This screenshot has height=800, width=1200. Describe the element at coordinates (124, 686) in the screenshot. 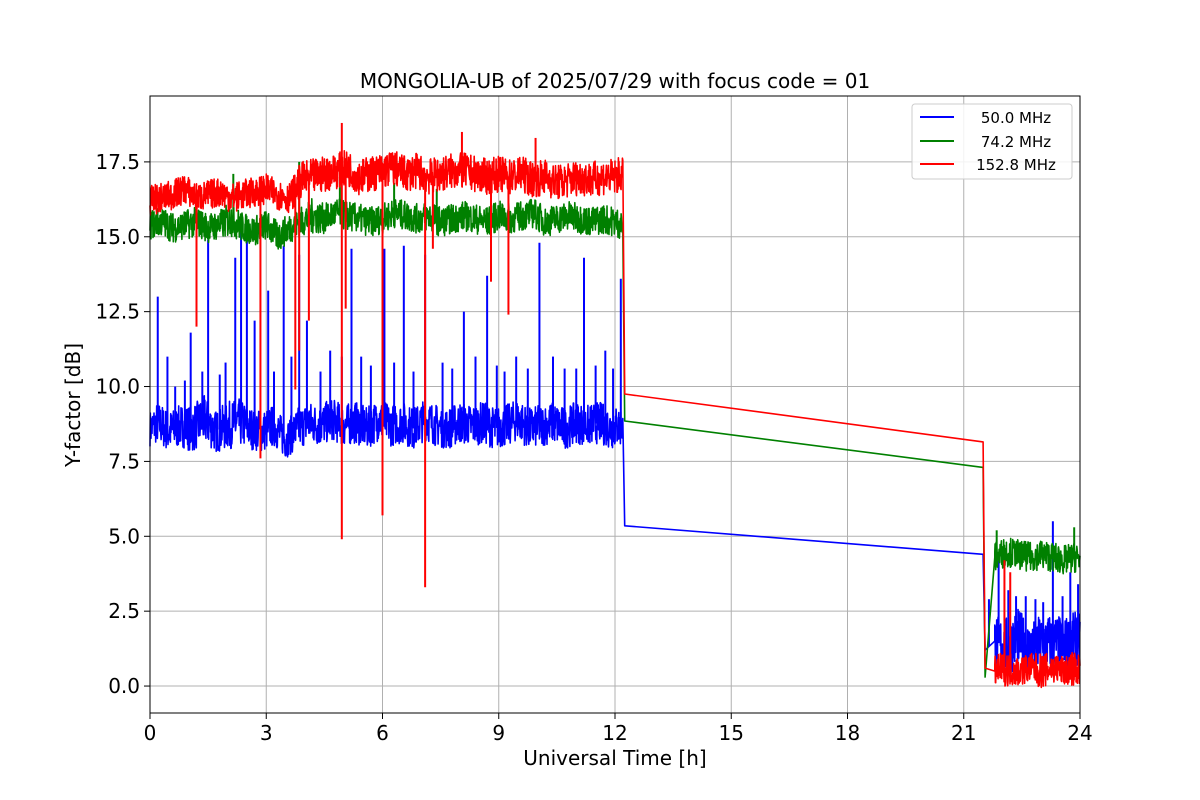

I see `y-tick-label: 0.0` at that location.